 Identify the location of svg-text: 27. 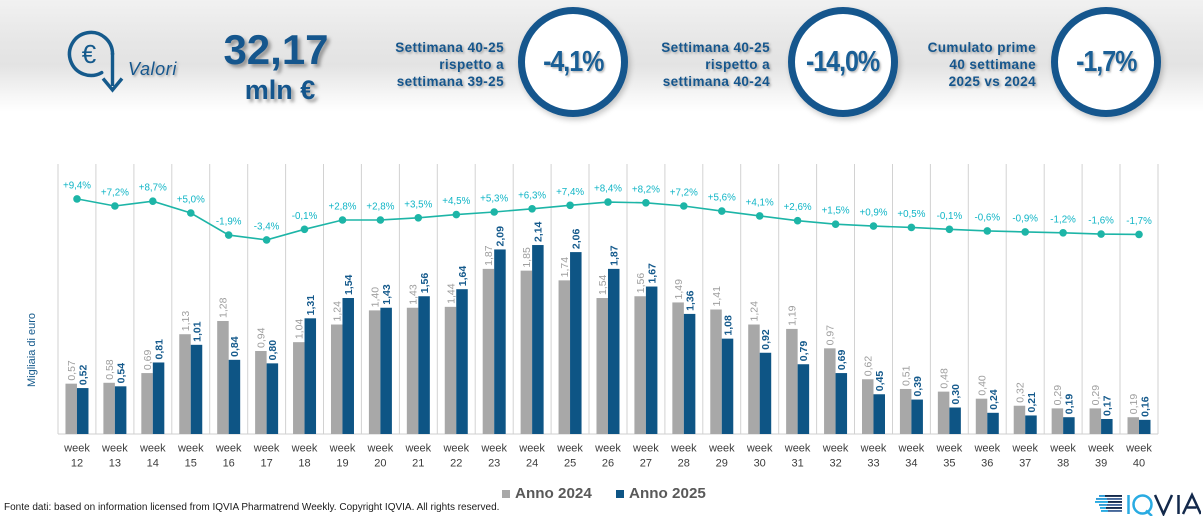
(646, 464).